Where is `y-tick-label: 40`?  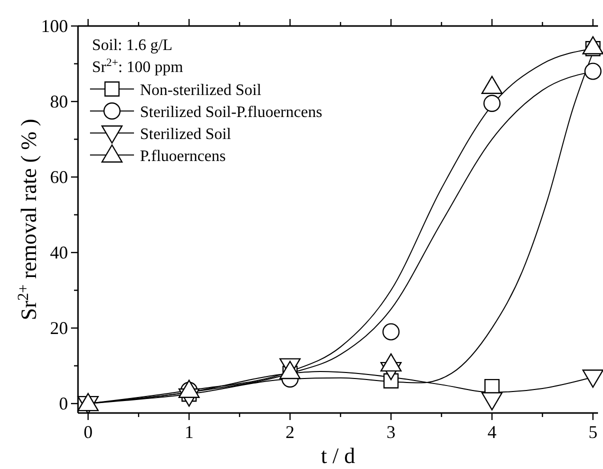 y-tick-label: 40 is located at coordinates (59, 252).